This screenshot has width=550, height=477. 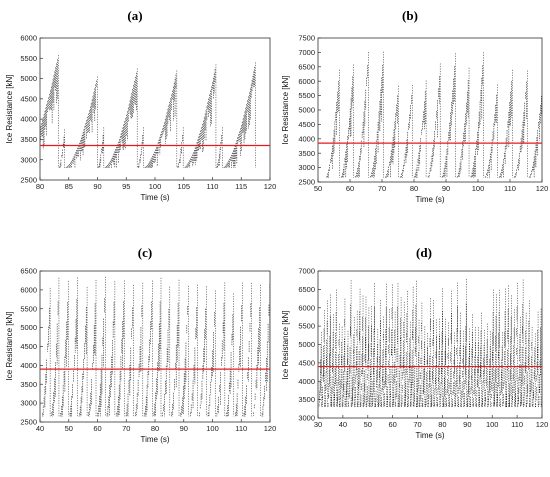 I want to click on x-ticks-d: 30 40 50 60 70 80 90 100 110 120, so click(x=431, y=422).